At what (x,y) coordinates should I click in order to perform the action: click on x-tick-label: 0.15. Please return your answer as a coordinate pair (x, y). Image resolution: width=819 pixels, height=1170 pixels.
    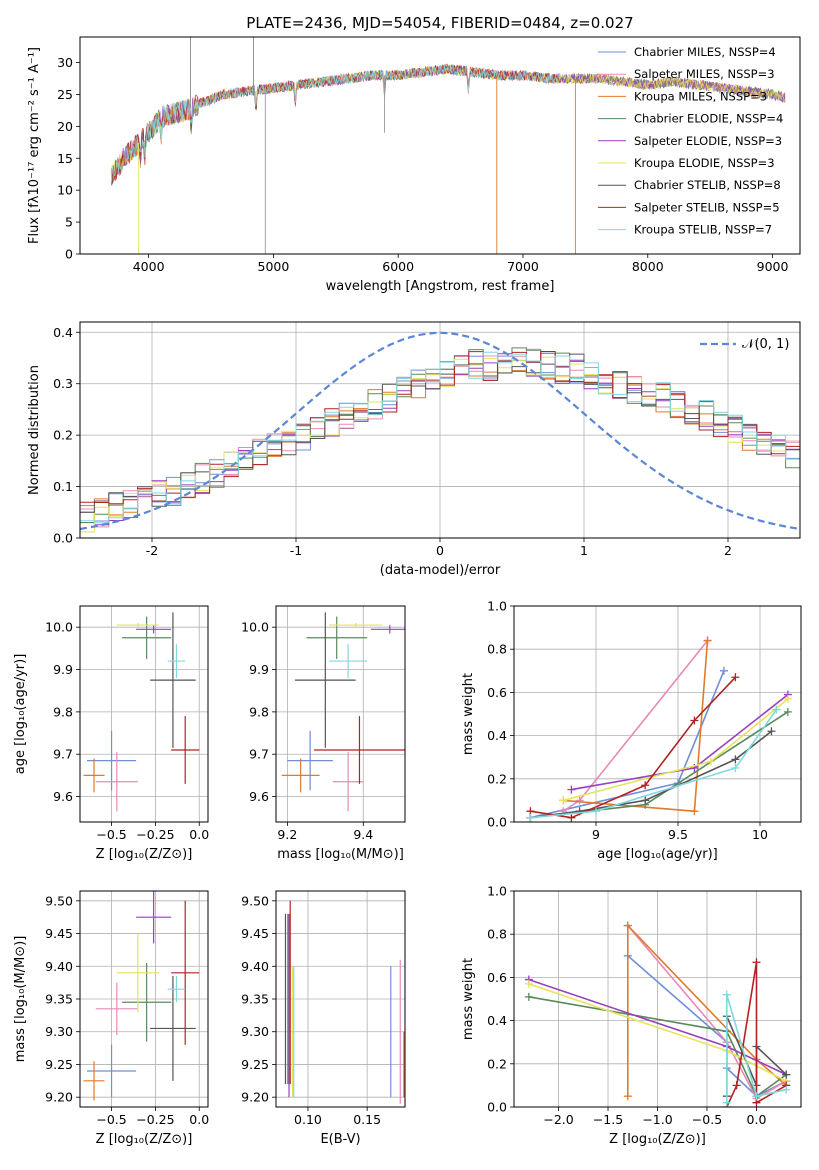
    Looking at the image, I should click on (367, 1119).